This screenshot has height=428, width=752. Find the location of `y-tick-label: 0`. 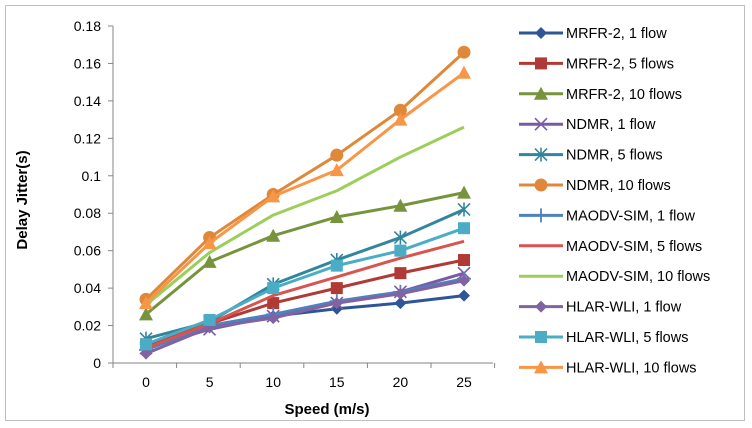

y-tick-label: 0 is located at coordinates (97, 363).